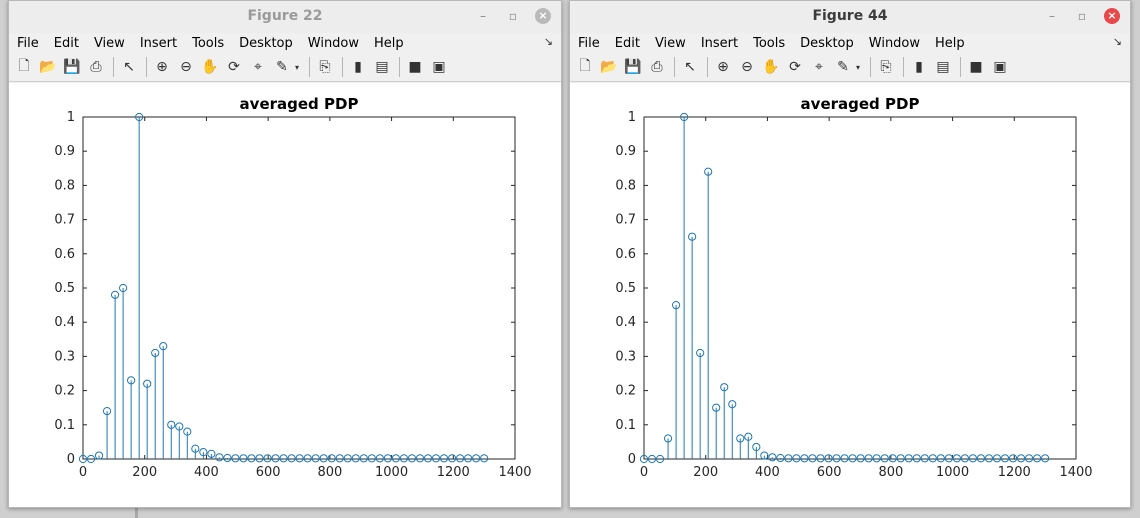 This screenshot has height=518, width=1140. What do you see at coordinates (850, 17) in the screenshot?
I see `title-bar: Figure 44 – ▫ ×` at bounding box center [850, 17].